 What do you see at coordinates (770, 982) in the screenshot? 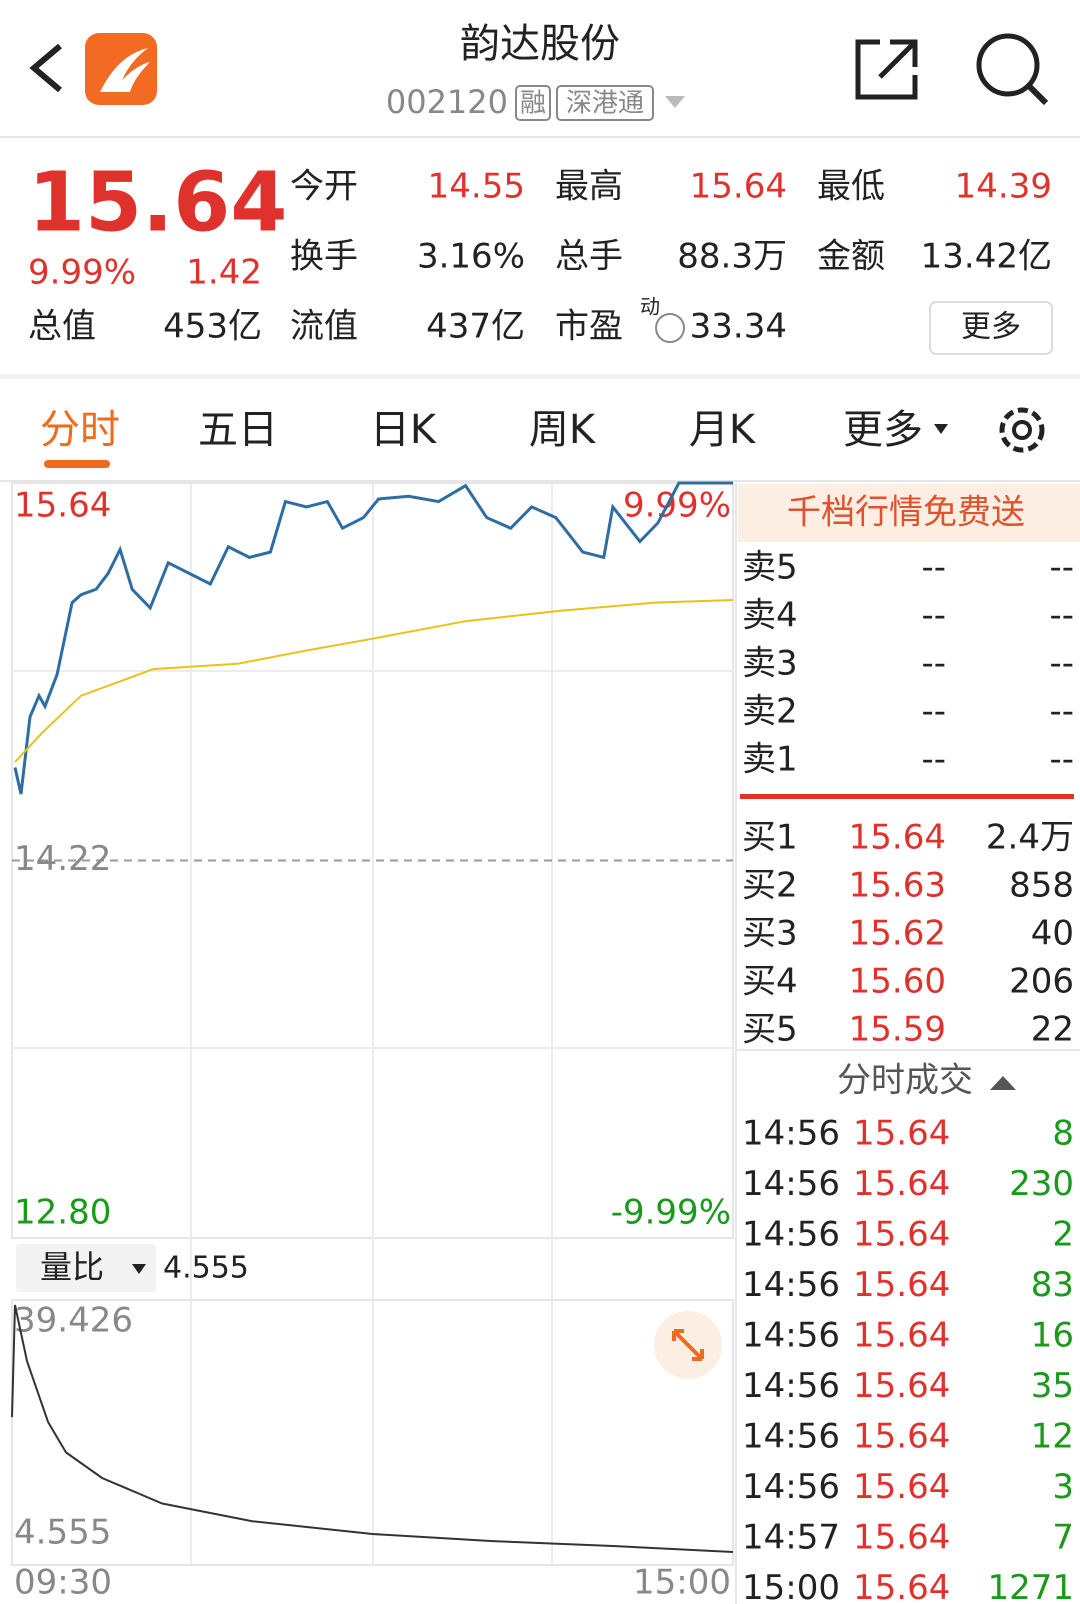
I see `bid-label: 买4` at bounding box center [770, 982].